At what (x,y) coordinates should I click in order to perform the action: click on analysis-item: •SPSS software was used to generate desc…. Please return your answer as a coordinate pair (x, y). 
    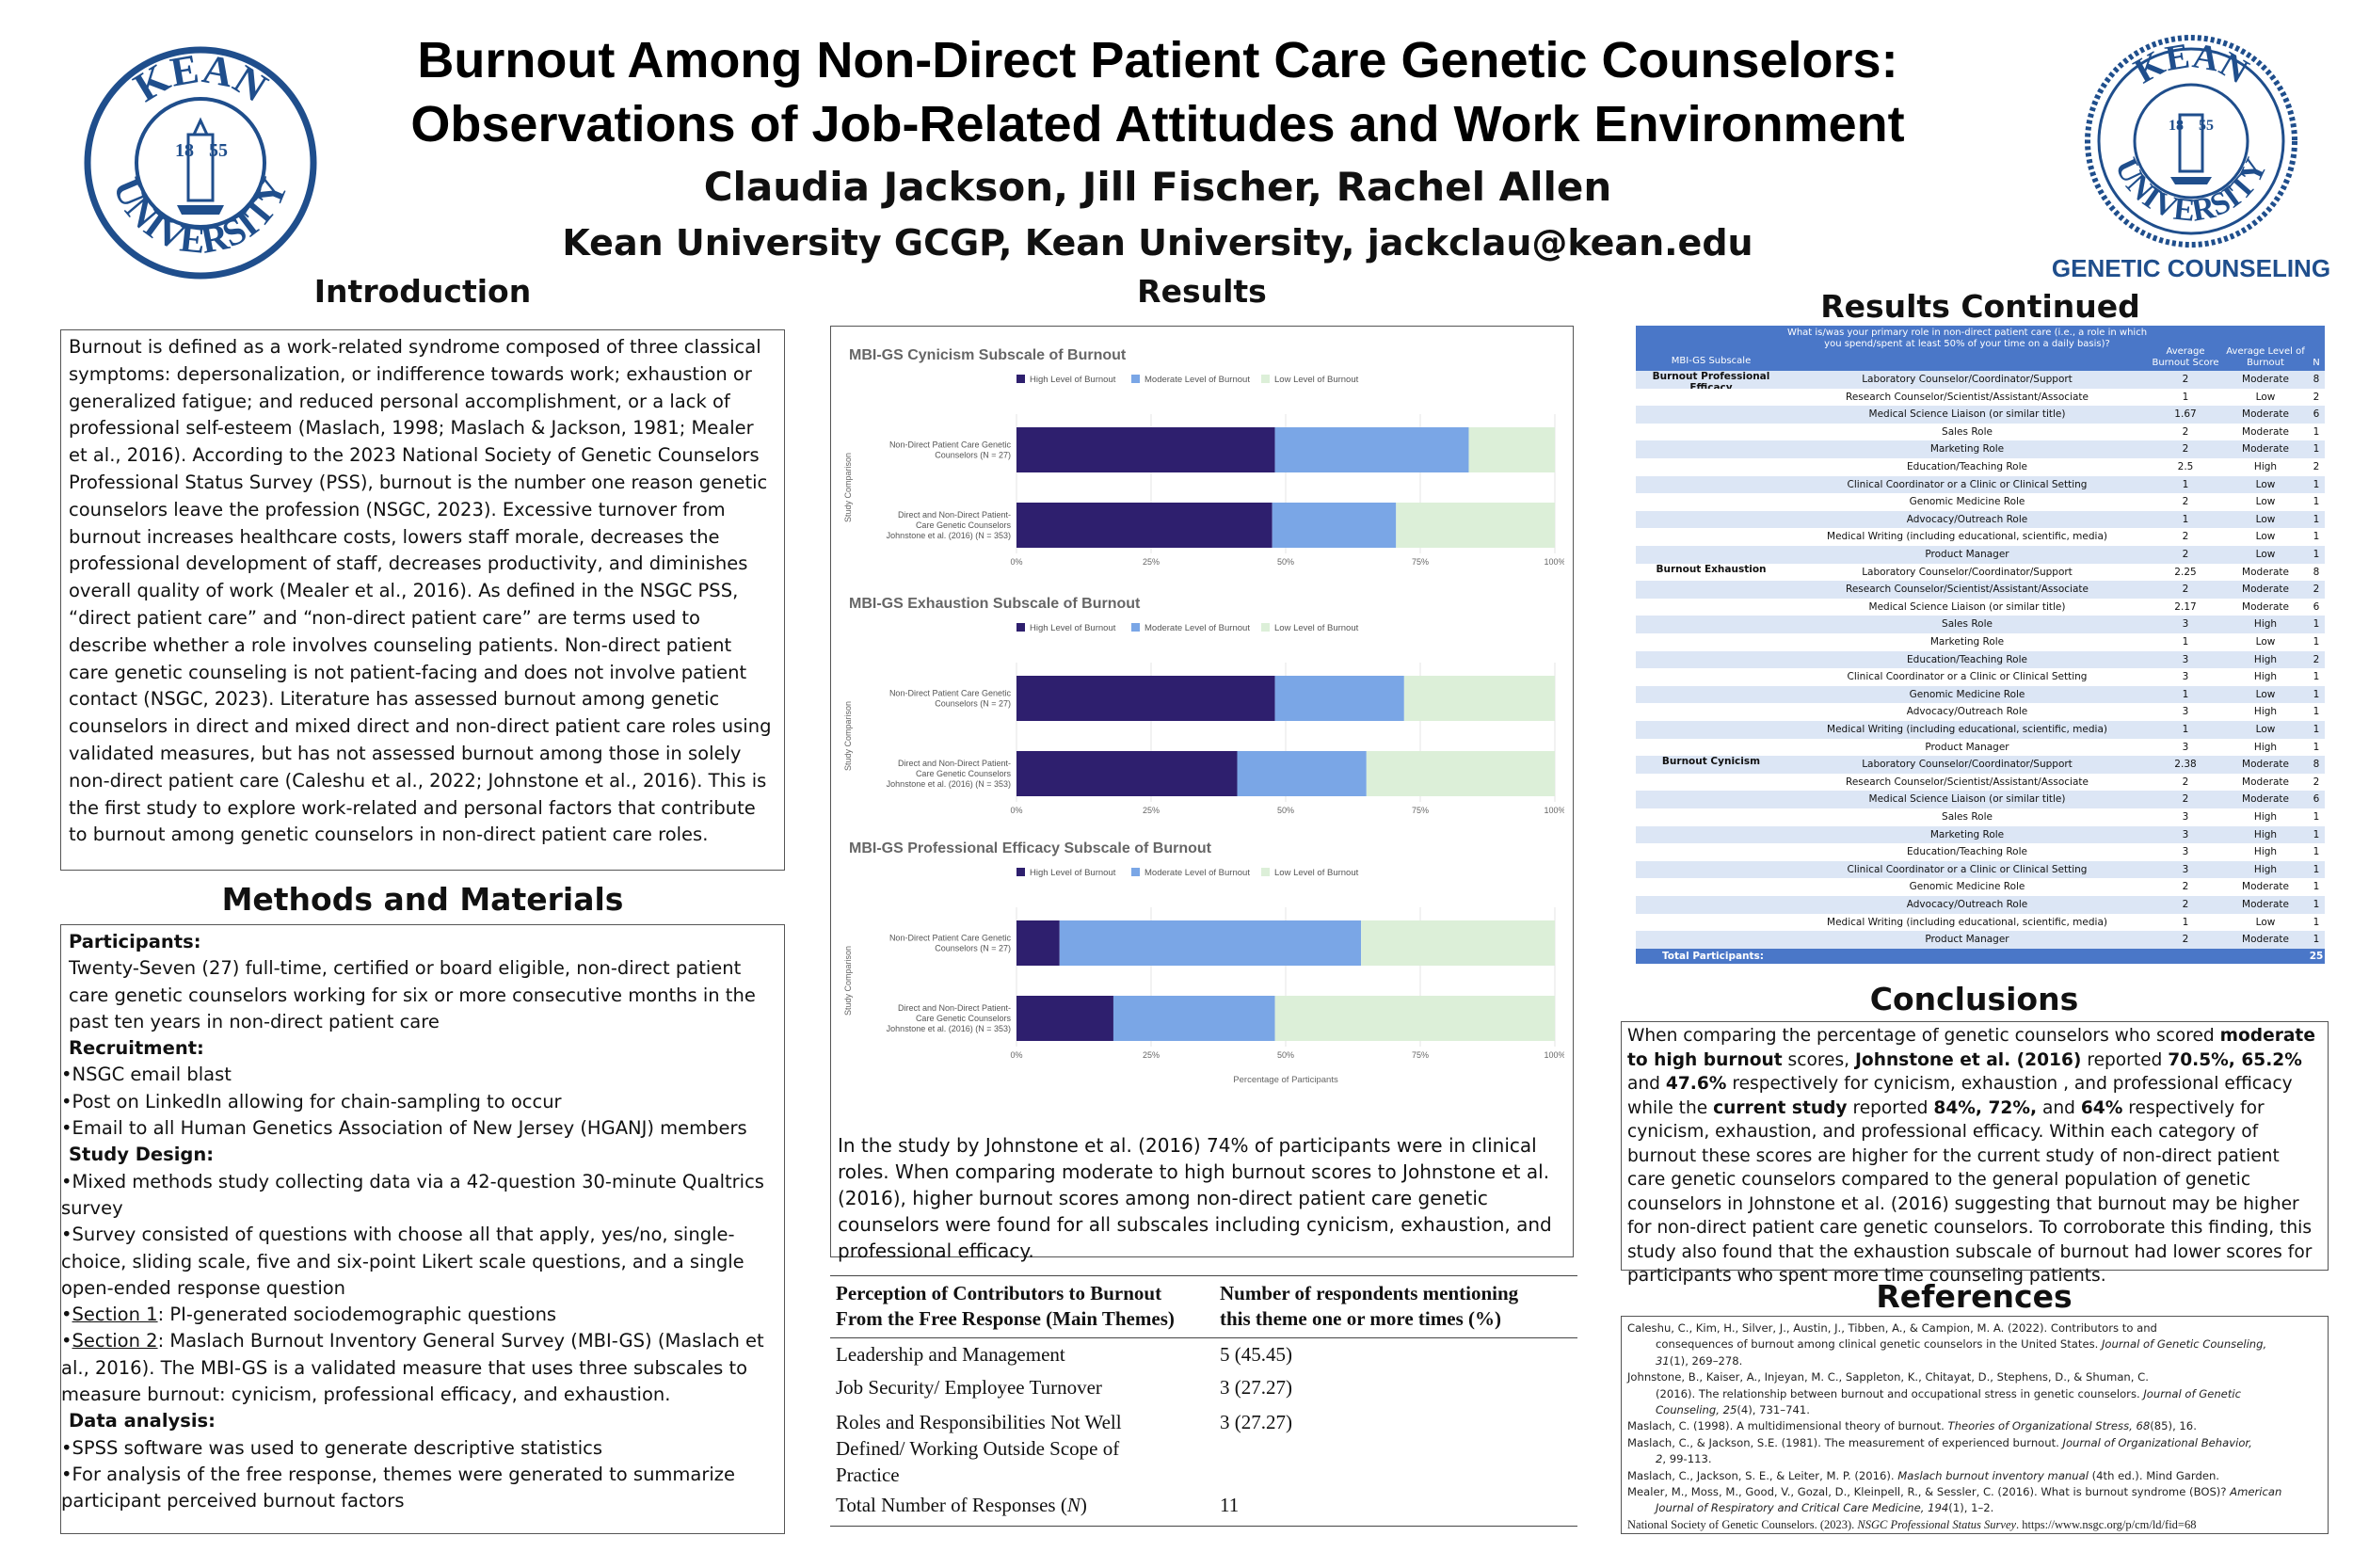
    Looking at the image, I should click on (331, 1447).